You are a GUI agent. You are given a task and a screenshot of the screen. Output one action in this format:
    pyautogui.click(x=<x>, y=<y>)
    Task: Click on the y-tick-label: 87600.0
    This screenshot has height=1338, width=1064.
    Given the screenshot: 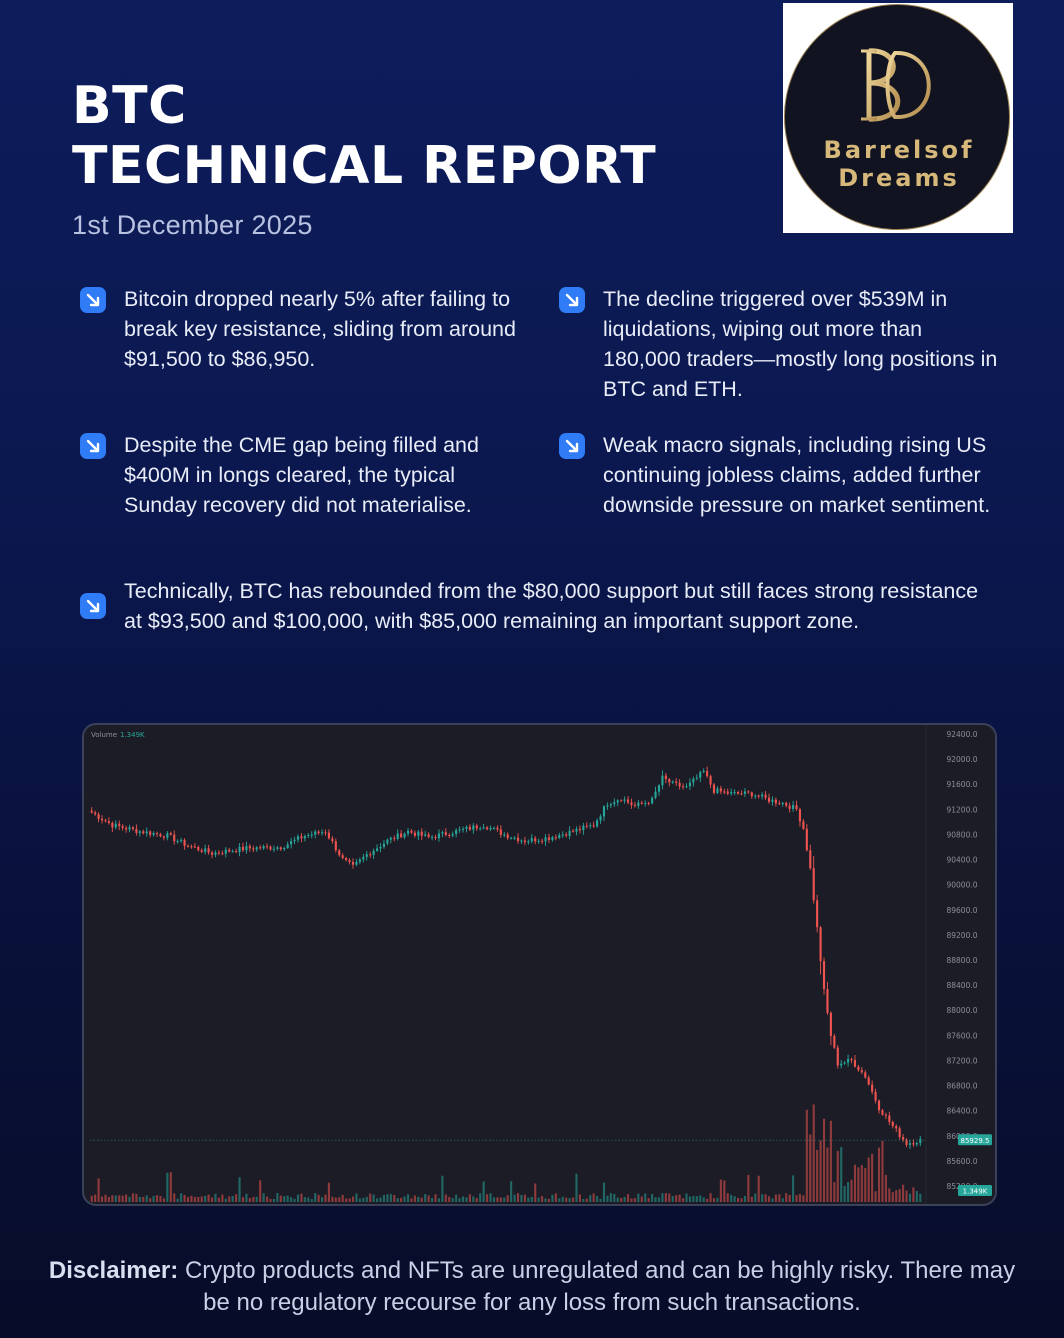 What is the action you would take?
    pyautogui.click(x=961, y=1035)
    